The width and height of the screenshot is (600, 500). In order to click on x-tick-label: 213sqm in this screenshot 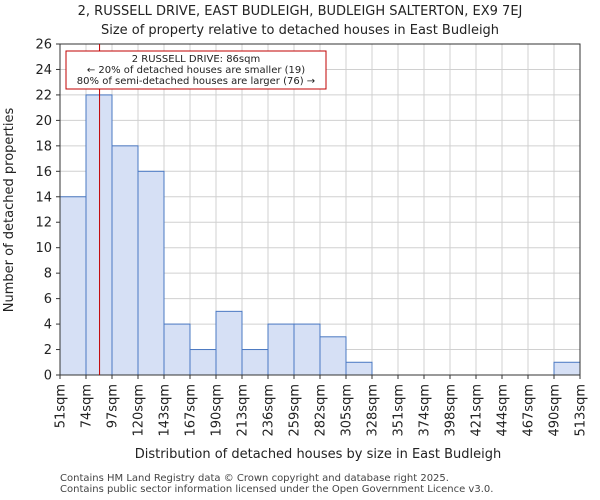, I will do `click(243, 410)`.